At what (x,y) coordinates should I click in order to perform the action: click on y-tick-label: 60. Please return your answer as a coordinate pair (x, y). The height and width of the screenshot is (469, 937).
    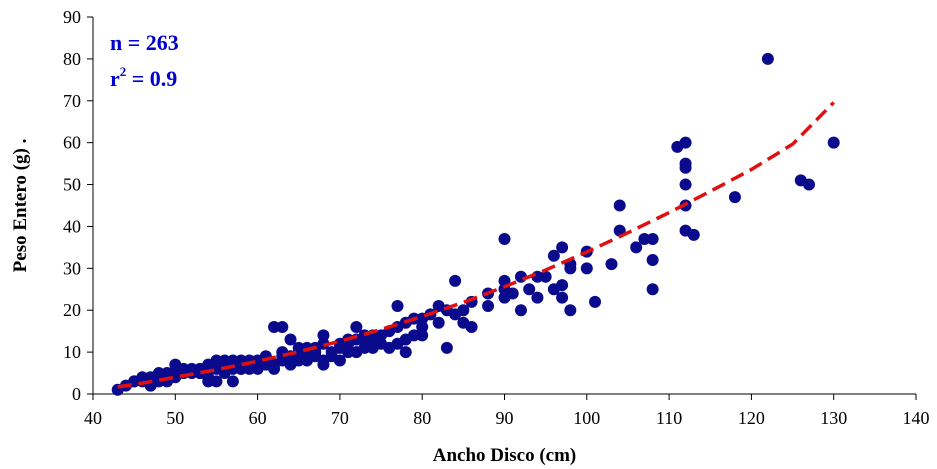
    Looking at the image, I should click on (72, 143).